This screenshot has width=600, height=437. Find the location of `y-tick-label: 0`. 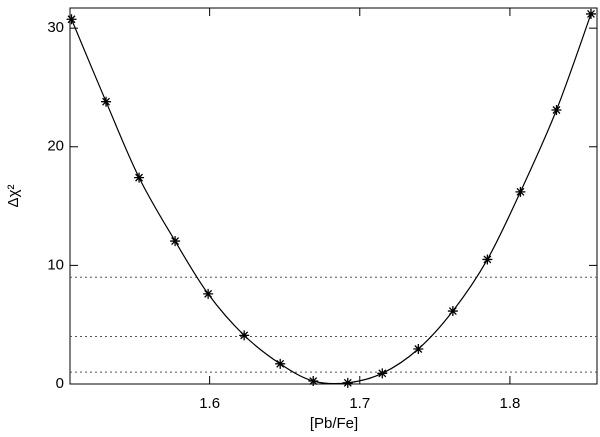

y-tick-label: 0 is located at coordinates (60, 383).